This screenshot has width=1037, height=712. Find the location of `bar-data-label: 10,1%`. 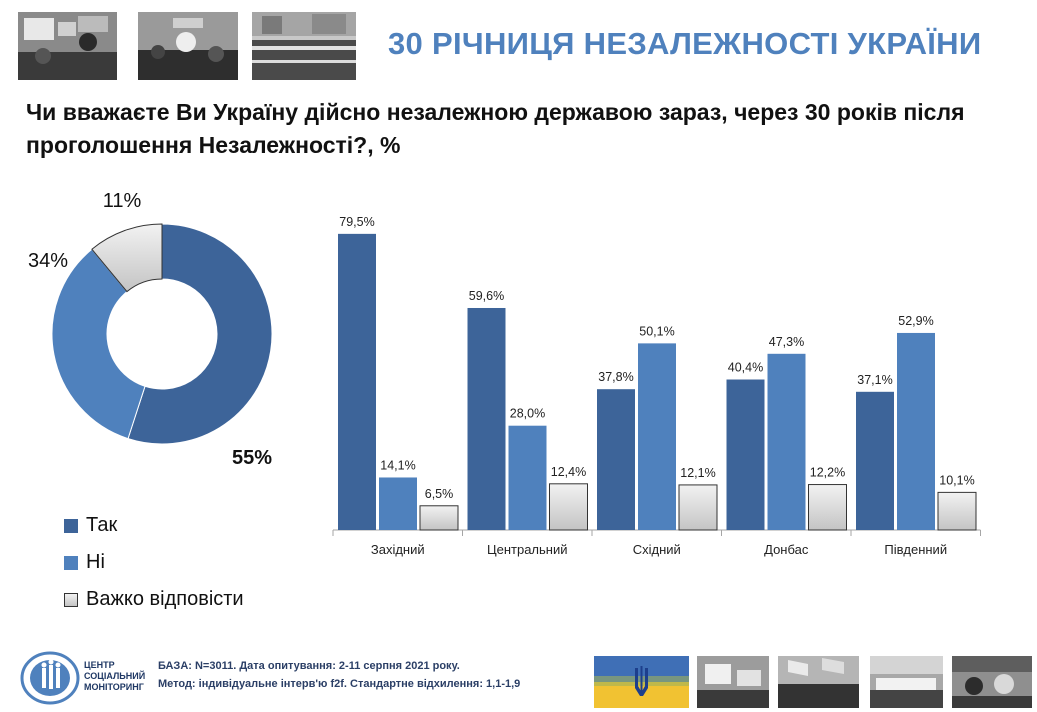

bar-data-label: 10,1% is located at coordinates (956, 480).